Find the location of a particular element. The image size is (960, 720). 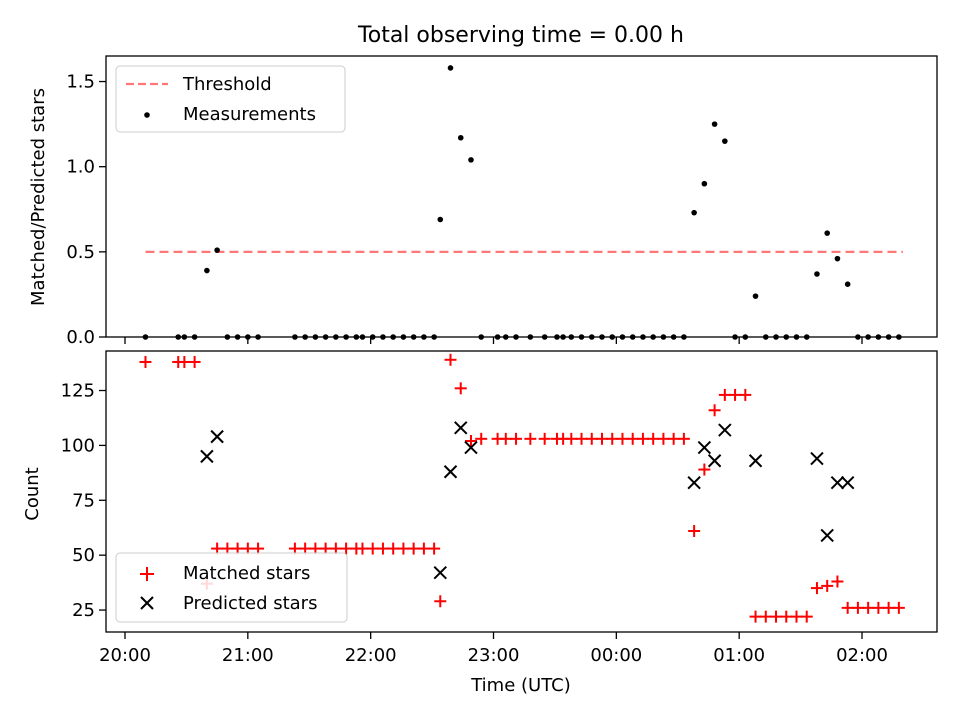

y-tick-label: 75 is located at coordinates (83, 500).